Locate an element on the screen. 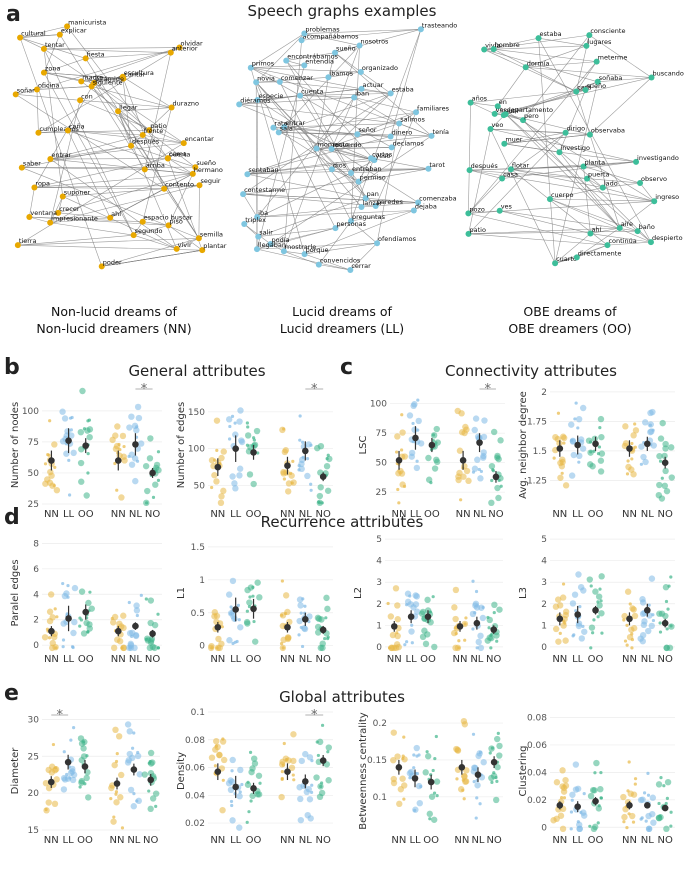 The height and width of the screenshot is (881, 685). y-tick-label: 3 is located at coordinates (544, 583).